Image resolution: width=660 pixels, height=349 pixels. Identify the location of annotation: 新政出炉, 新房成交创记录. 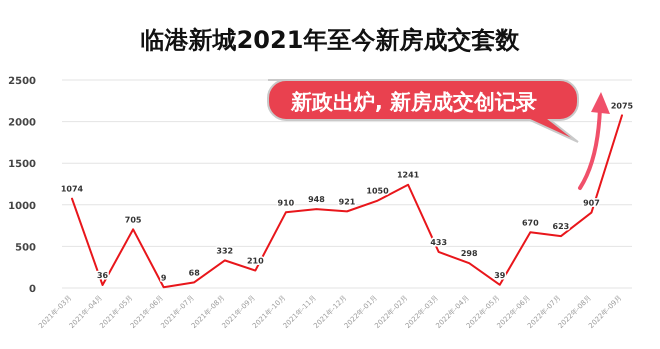
(414, 102).